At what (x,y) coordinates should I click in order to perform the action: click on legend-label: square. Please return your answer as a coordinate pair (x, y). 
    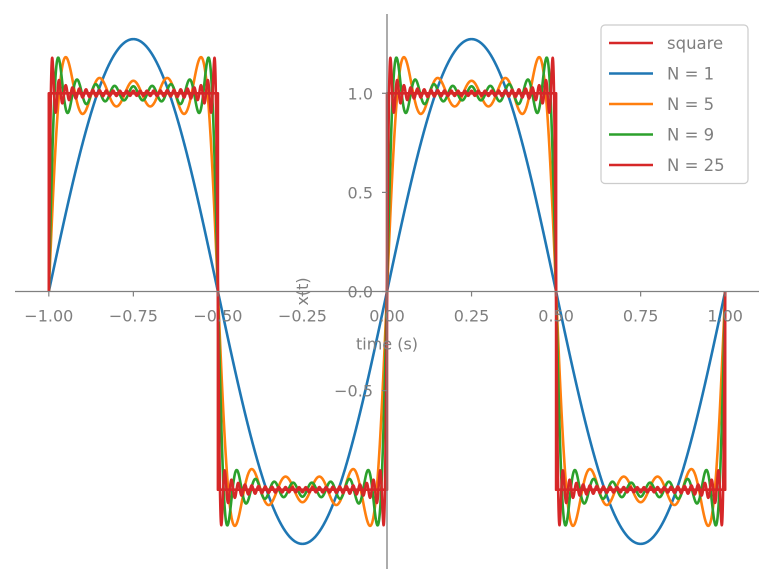
    Looking at the image, I should click on (695, 43).